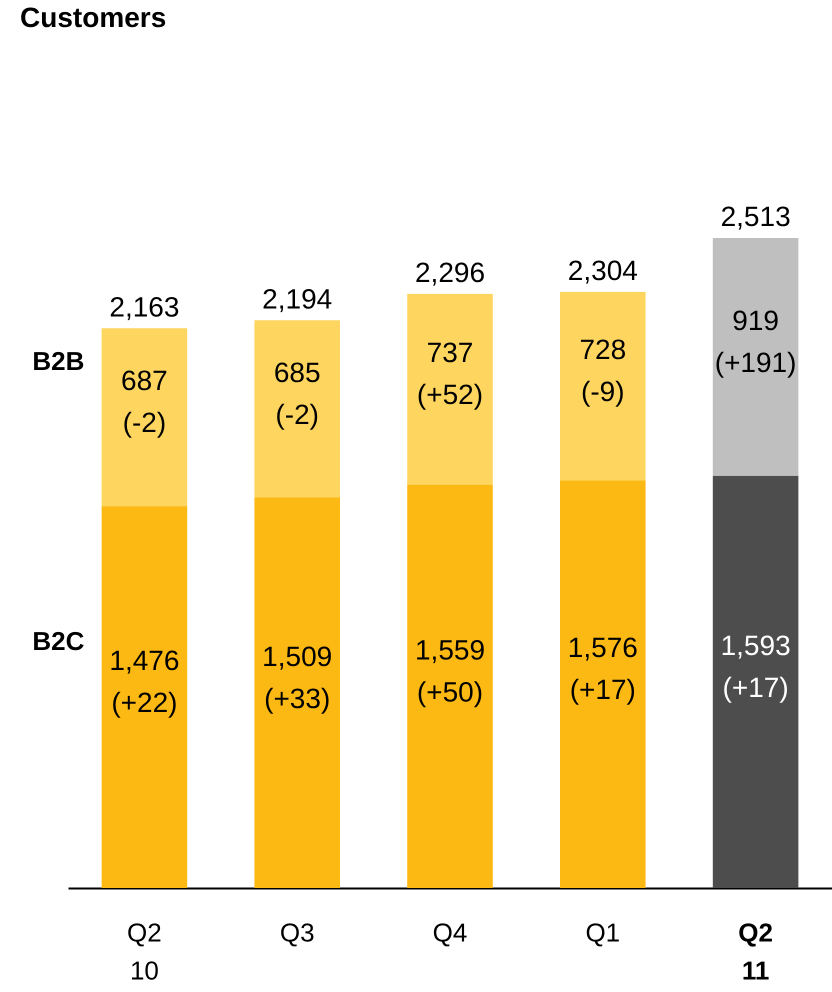 The width and height of the screenshot is (832, 992). I want to click on data-label: 1,476 (+22), so click(144, 681).